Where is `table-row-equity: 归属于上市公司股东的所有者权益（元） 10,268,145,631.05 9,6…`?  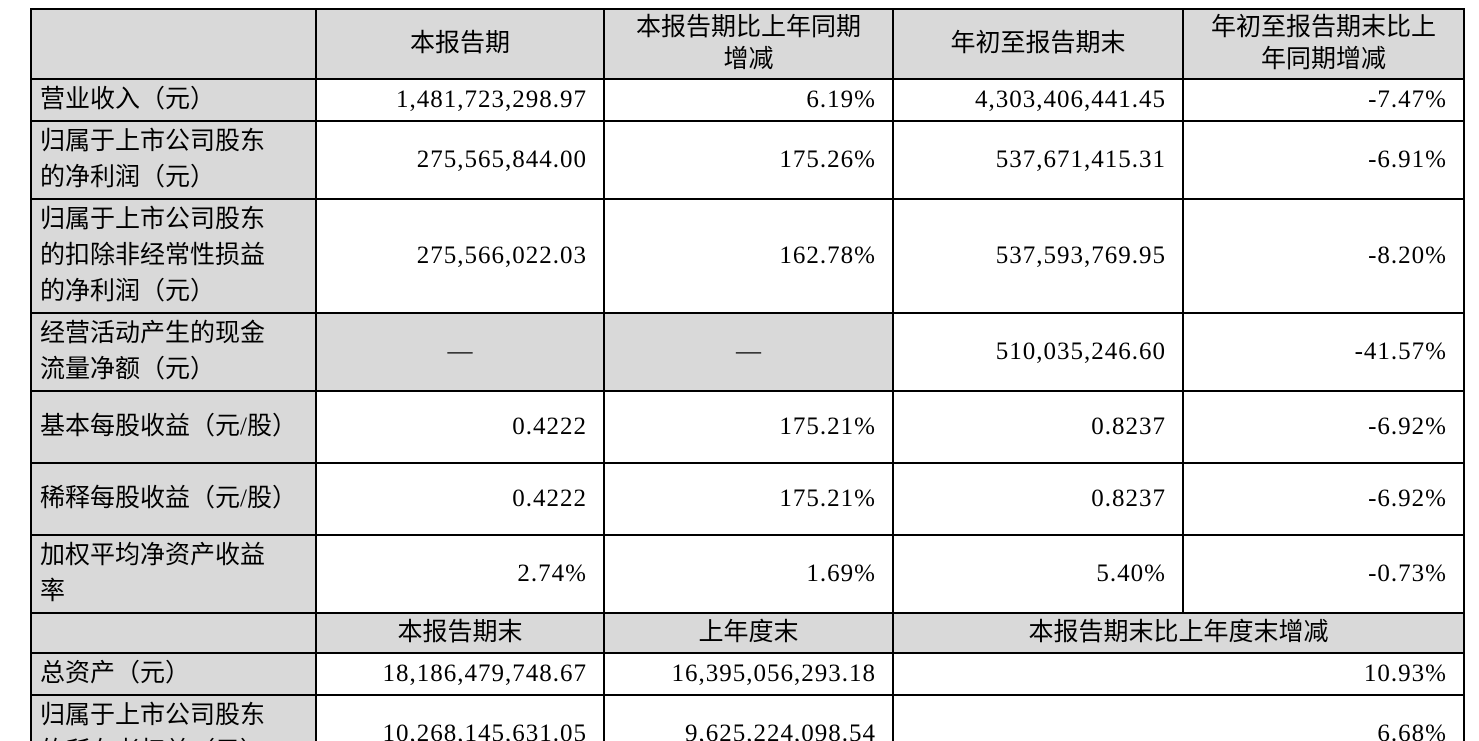 table-row-equity: 归属于上市公司股东的所有者权益（元） 10,268,145,631.05 9,6… is located at coordinates (747, 717).